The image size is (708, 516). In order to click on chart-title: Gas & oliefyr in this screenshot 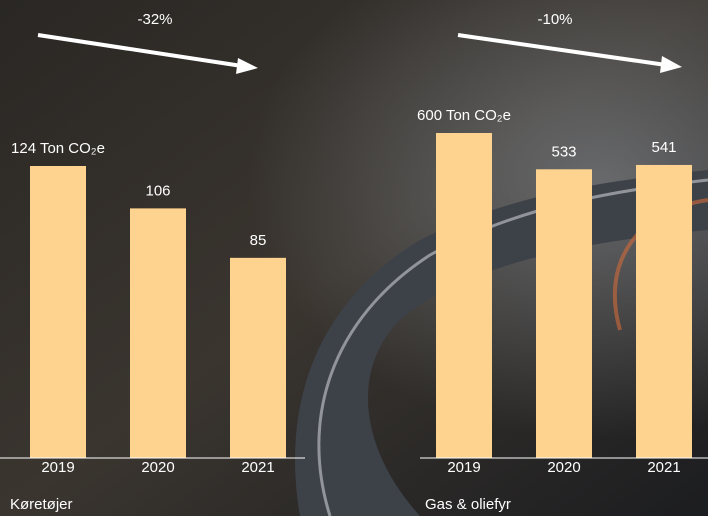, I will do `click(468, 504)`.